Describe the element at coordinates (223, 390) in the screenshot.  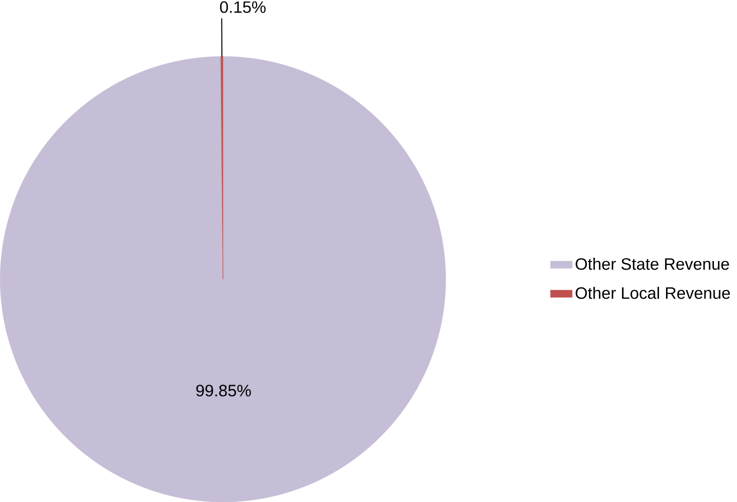
I see `data-label: 99.85%` at that location.